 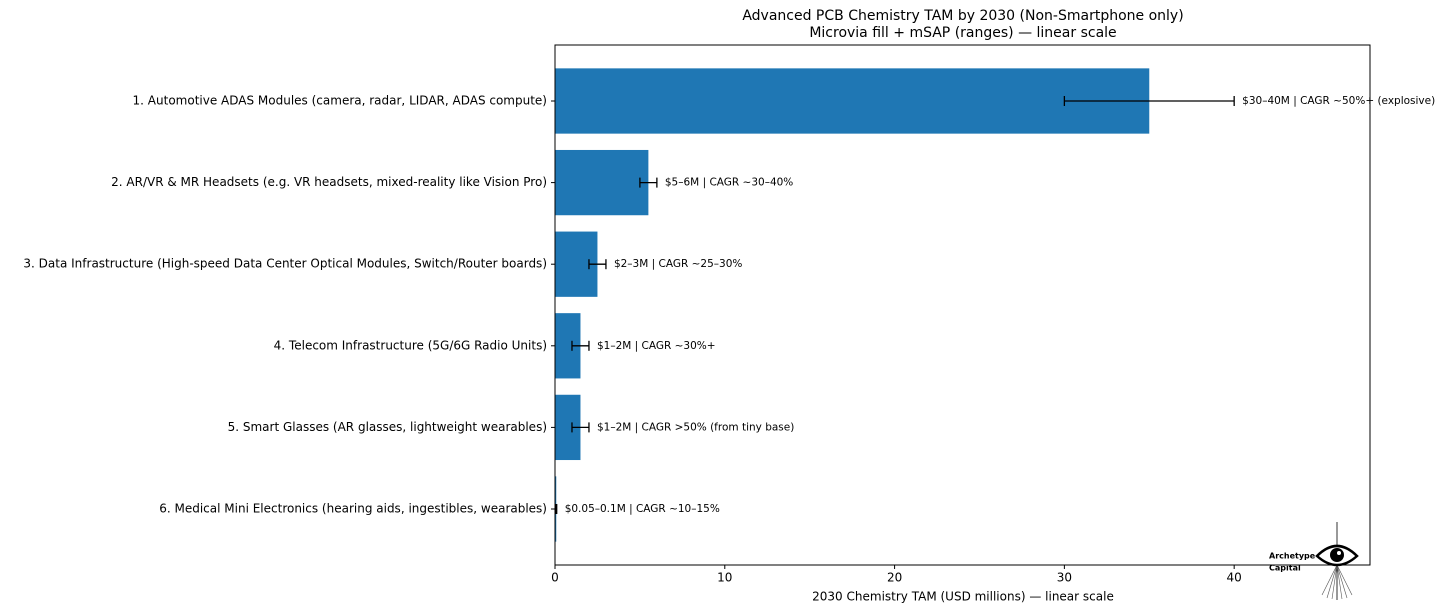 I want to click on logo: Archetype Capital, so click(x=1314, y=561).